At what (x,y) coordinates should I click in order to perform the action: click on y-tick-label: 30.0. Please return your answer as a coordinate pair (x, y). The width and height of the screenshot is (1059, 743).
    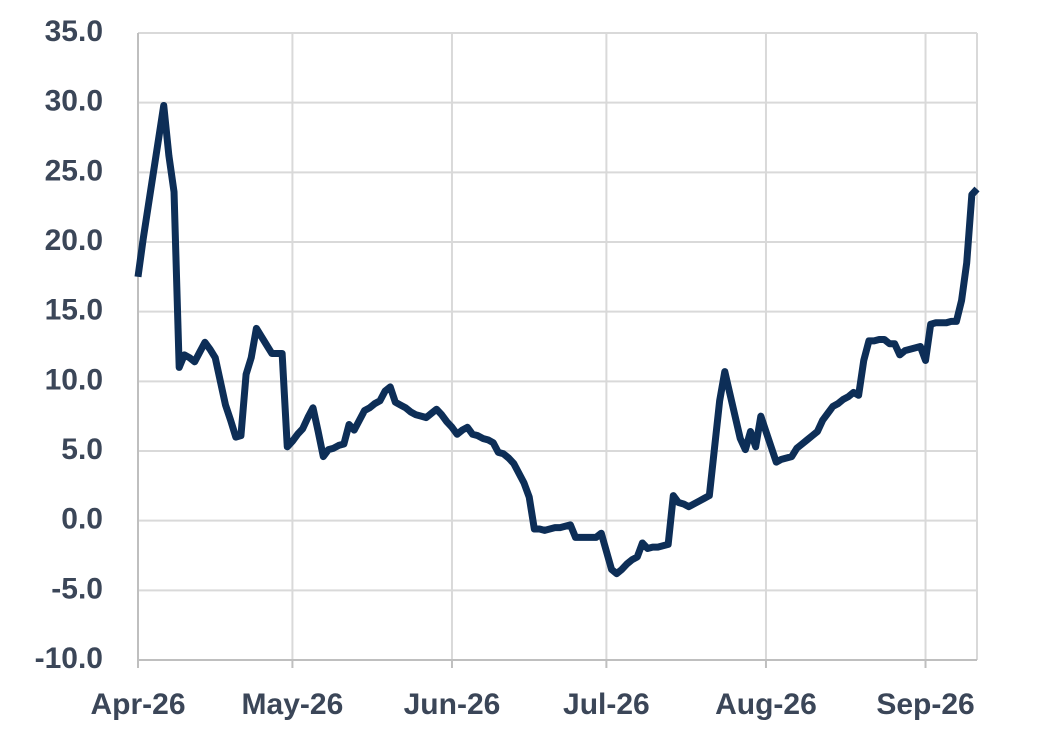
    Looking at the image, I should click on (74, 101).